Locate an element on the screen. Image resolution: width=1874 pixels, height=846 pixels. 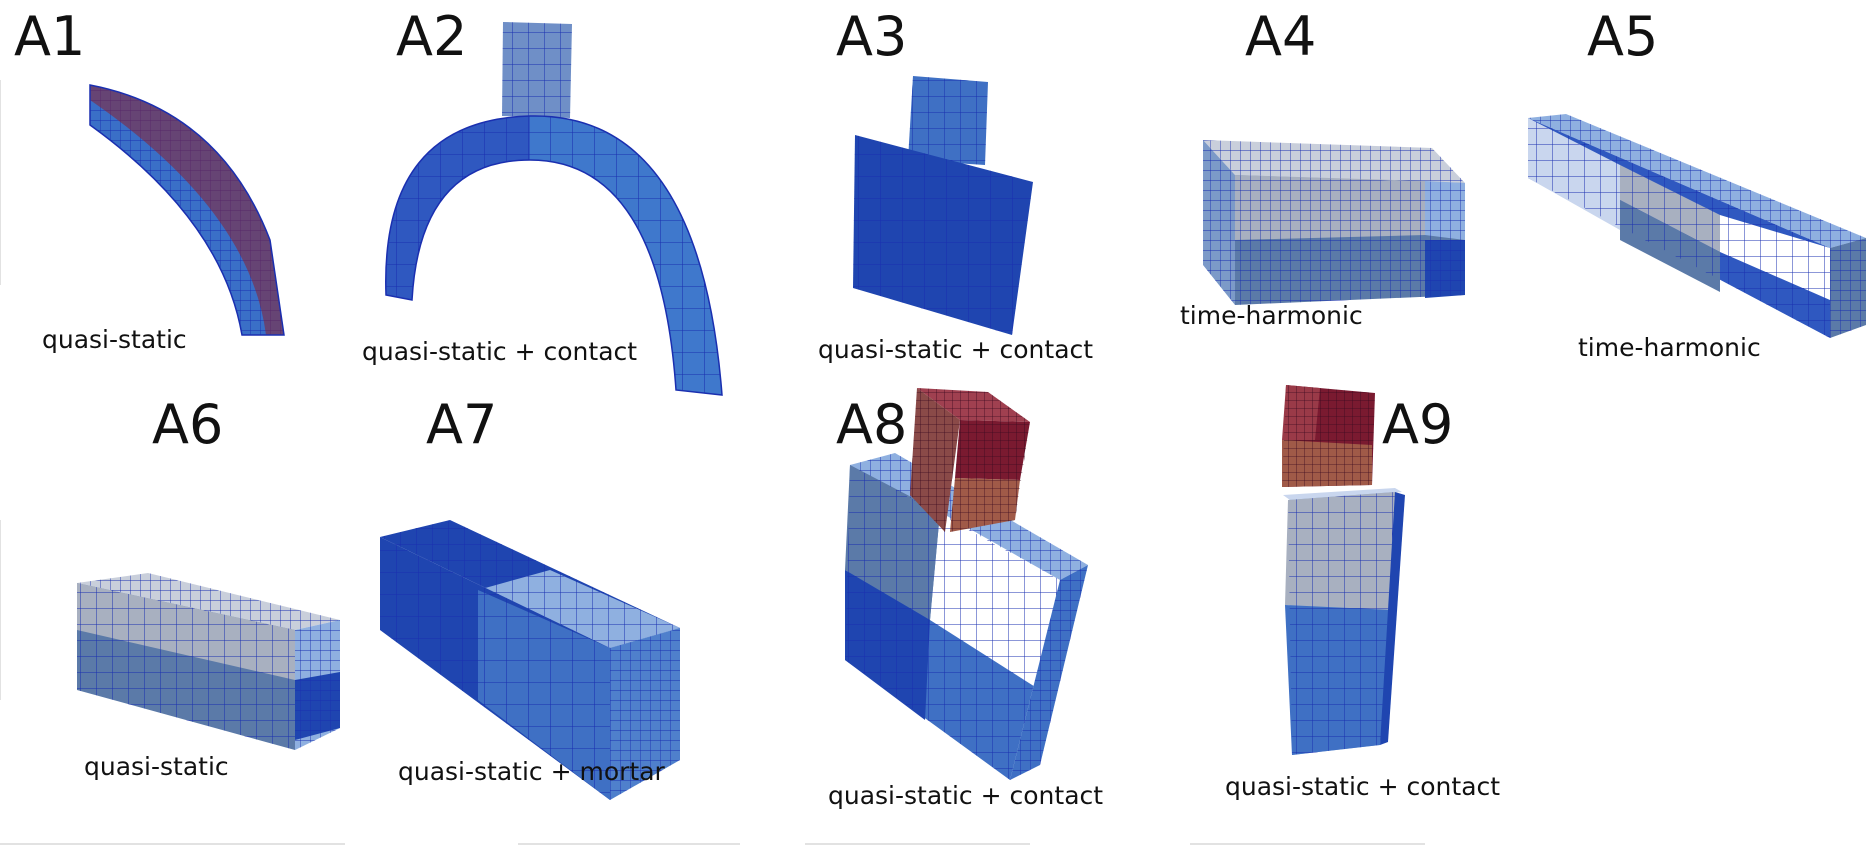
panel-a7-mesh is located at coordinates (530, 660).